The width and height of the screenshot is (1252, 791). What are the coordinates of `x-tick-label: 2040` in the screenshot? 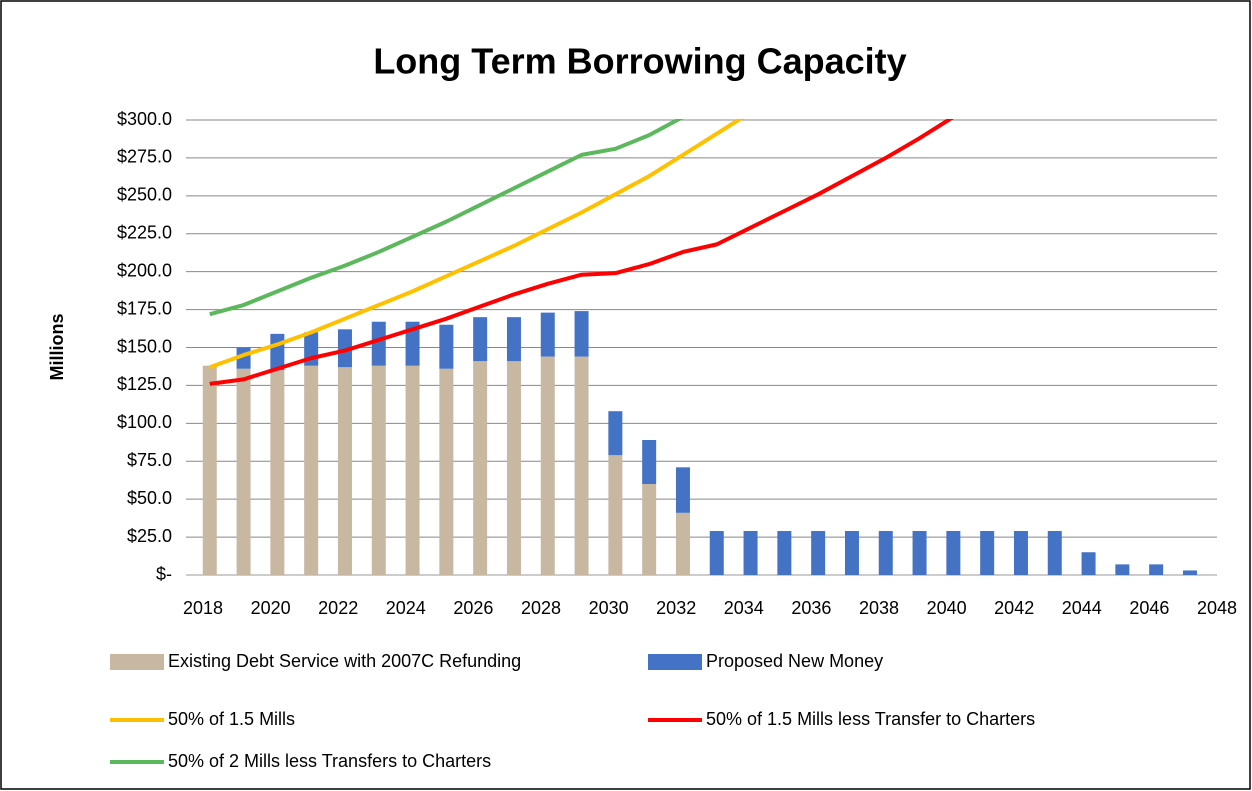 It's located at (947, 608).